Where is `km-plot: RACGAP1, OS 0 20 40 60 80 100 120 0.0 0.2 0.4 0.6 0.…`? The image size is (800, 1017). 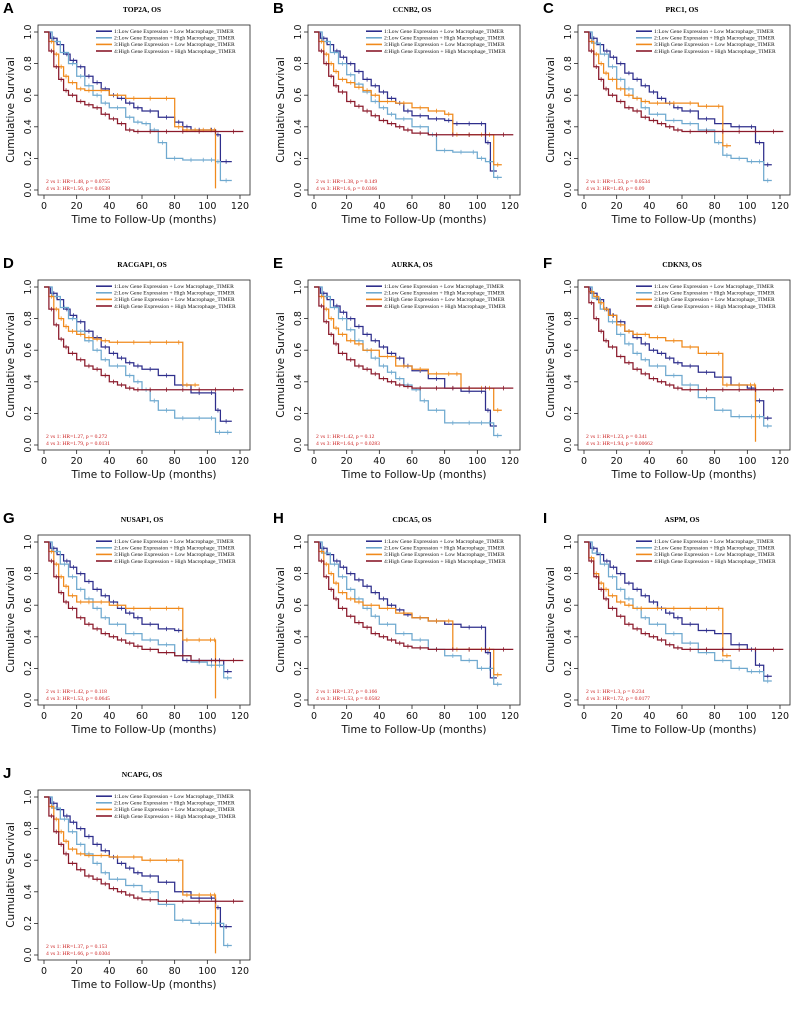
km-plot: RACGAP1, OS 0 20 40 60 80 100 120 0.0 0.2 0.4 0.6 0.… is located at coordinates (128, 370).